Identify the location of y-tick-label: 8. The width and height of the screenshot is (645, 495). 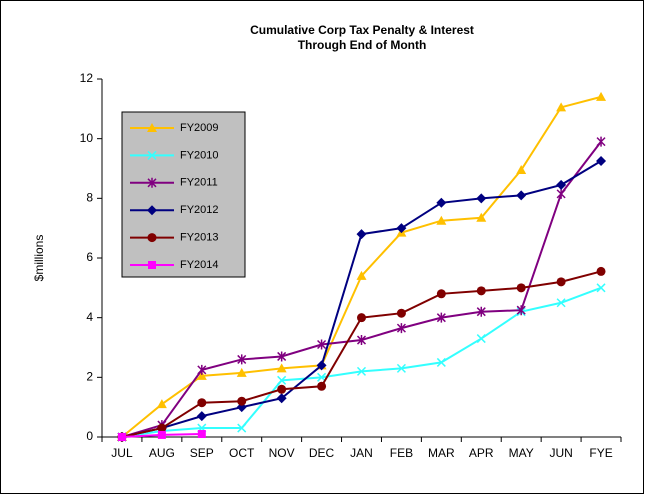
(89, 198).